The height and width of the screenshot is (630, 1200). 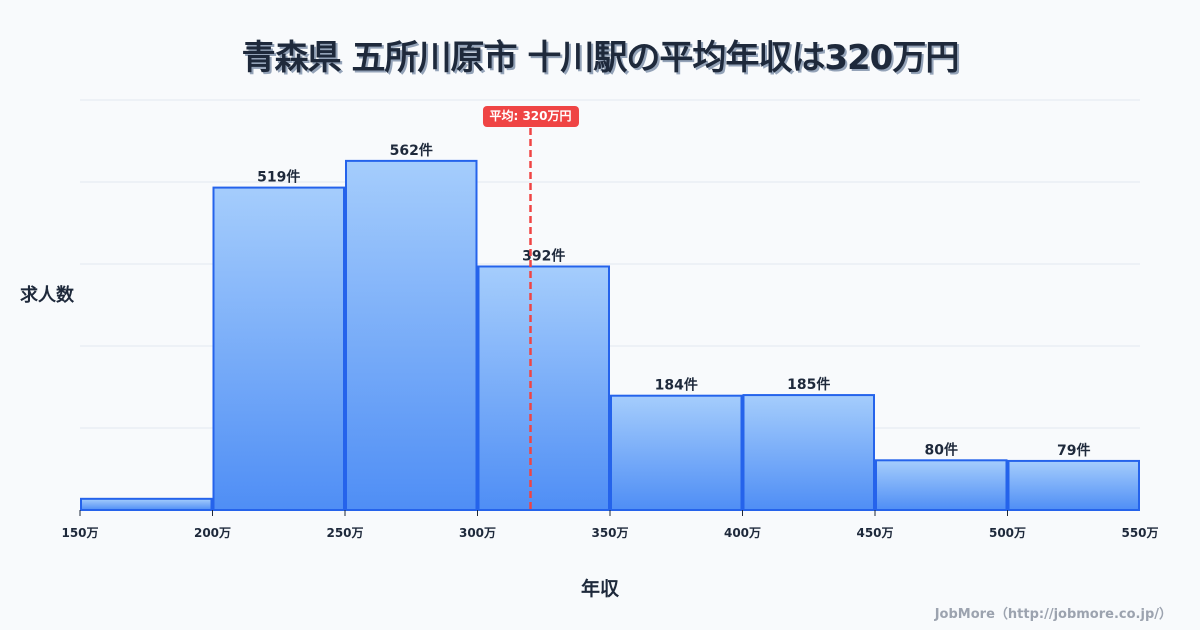 What do you see at coordinates (543, 255) in the screenshot?
I see `bar-value-label: 392件` at bounding box center [543, 255].